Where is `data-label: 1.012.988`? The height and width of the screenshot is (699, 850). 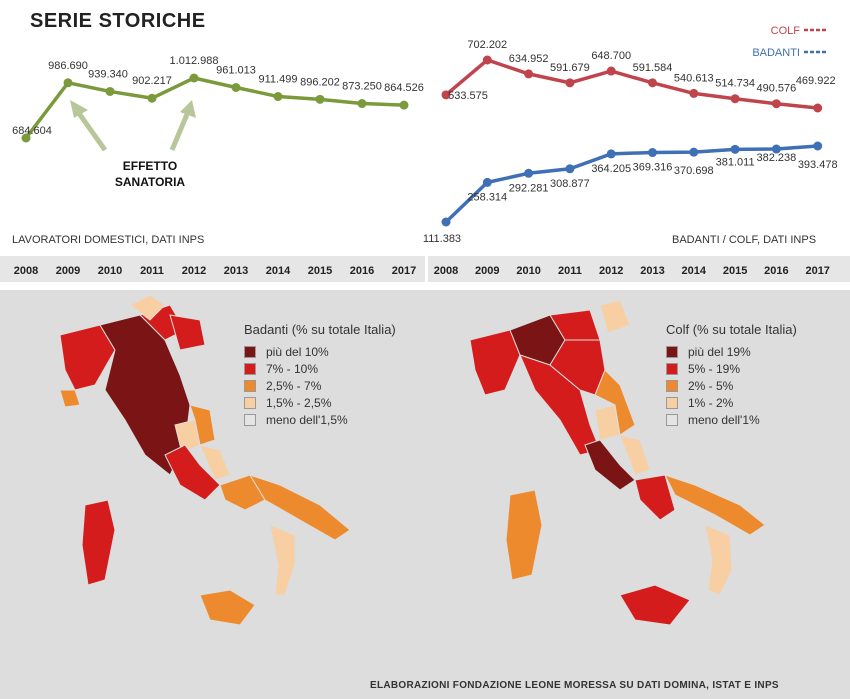
data-label: 1.012.988 is located at coordinates (194, 61).